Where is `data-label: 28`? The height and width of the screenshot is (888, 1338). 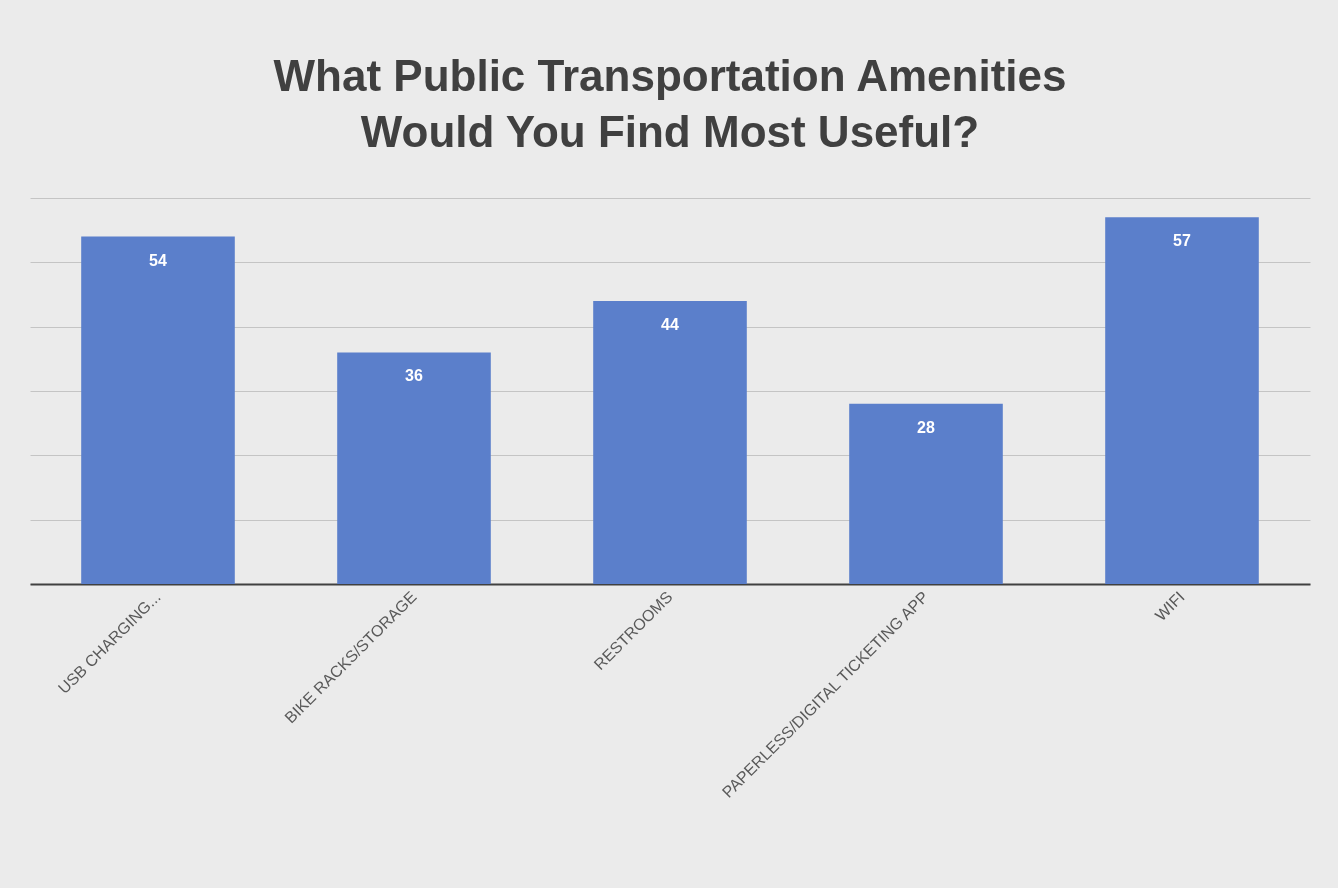 data-label: 28 is located at coordinates (926, 427).